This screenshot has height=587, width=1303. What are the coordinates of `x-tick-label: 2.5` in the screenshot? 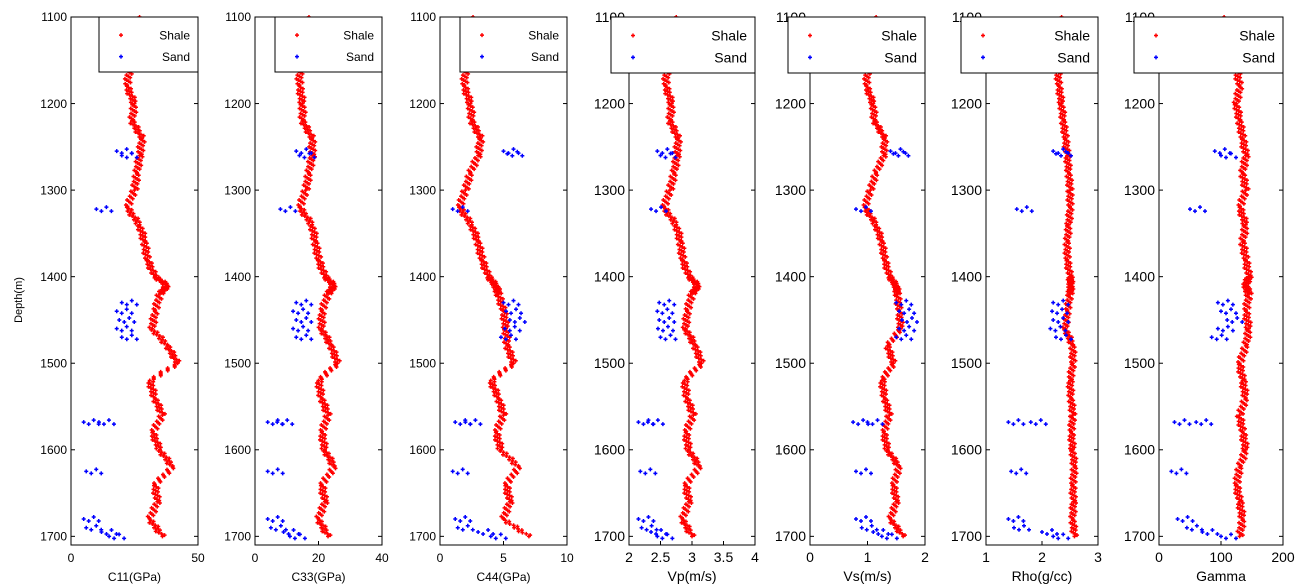 It's located at (661, 557).